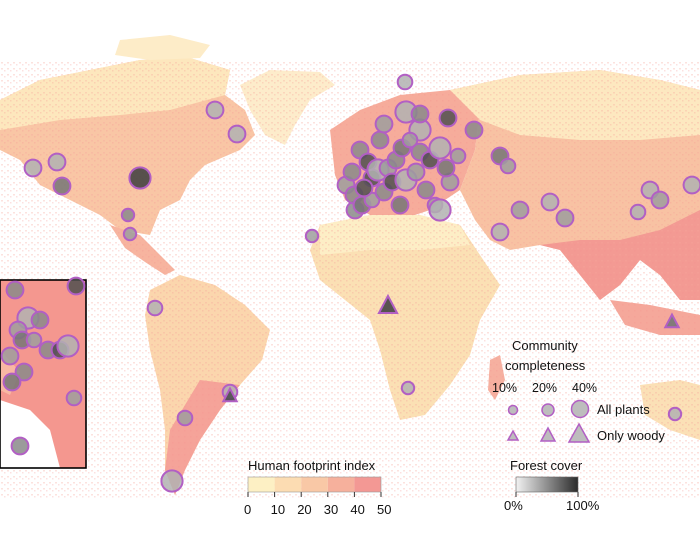 The width and height of the screenshot is (700, 560). I want to click on footprint-tick-label: 0, so click(247, 509).